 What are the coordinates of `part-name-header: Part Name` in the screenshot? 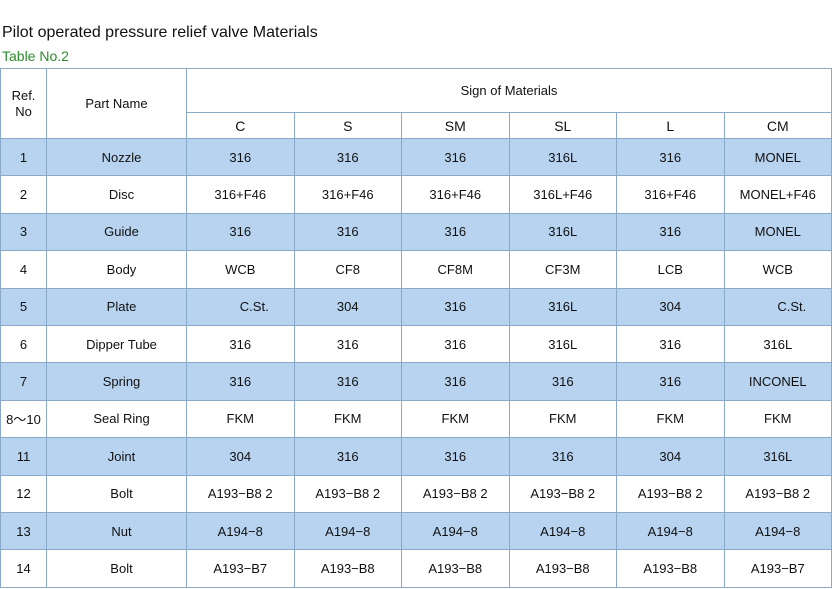 It's located at (116, 103).